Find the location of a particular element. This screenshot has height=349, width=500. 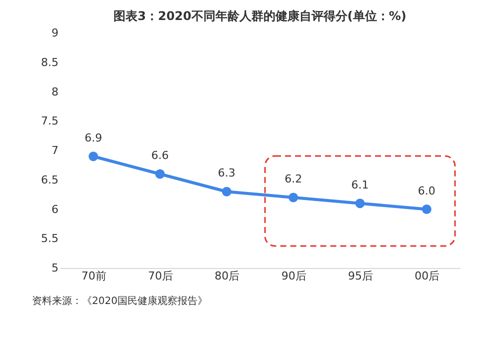

x-tick-label: 70后 is located at coordinates (160, 276).